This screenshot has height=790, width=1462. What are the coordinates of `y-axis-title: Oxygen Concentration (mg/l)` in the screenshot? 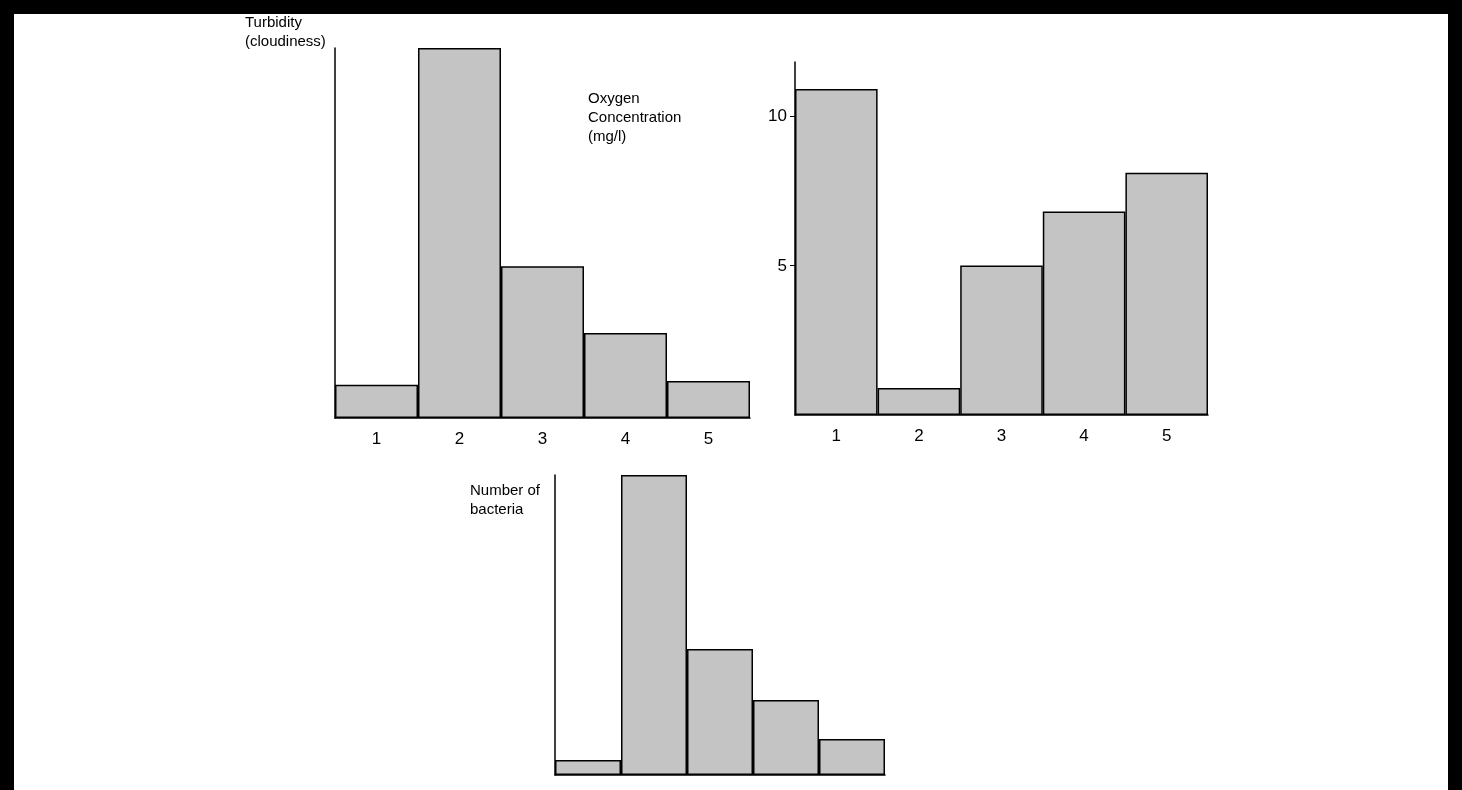 It's located at (635, 116).